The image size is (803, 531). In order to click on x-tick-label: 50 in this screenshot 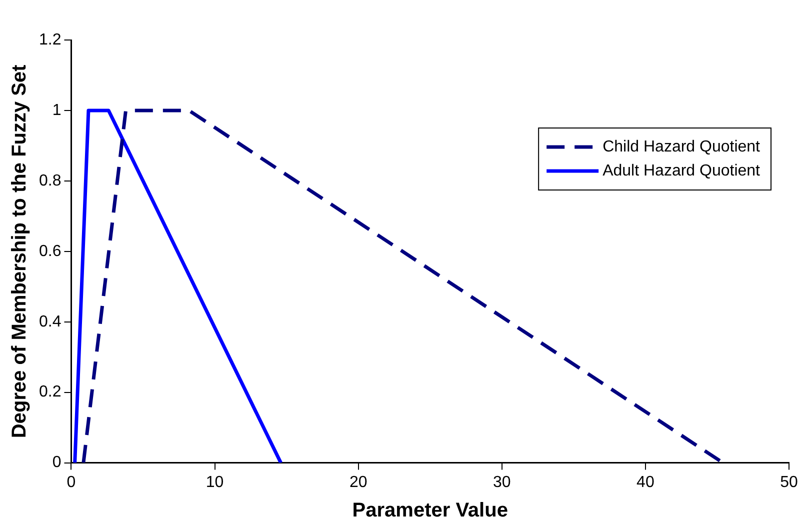, I will do `click(789, 482)`.